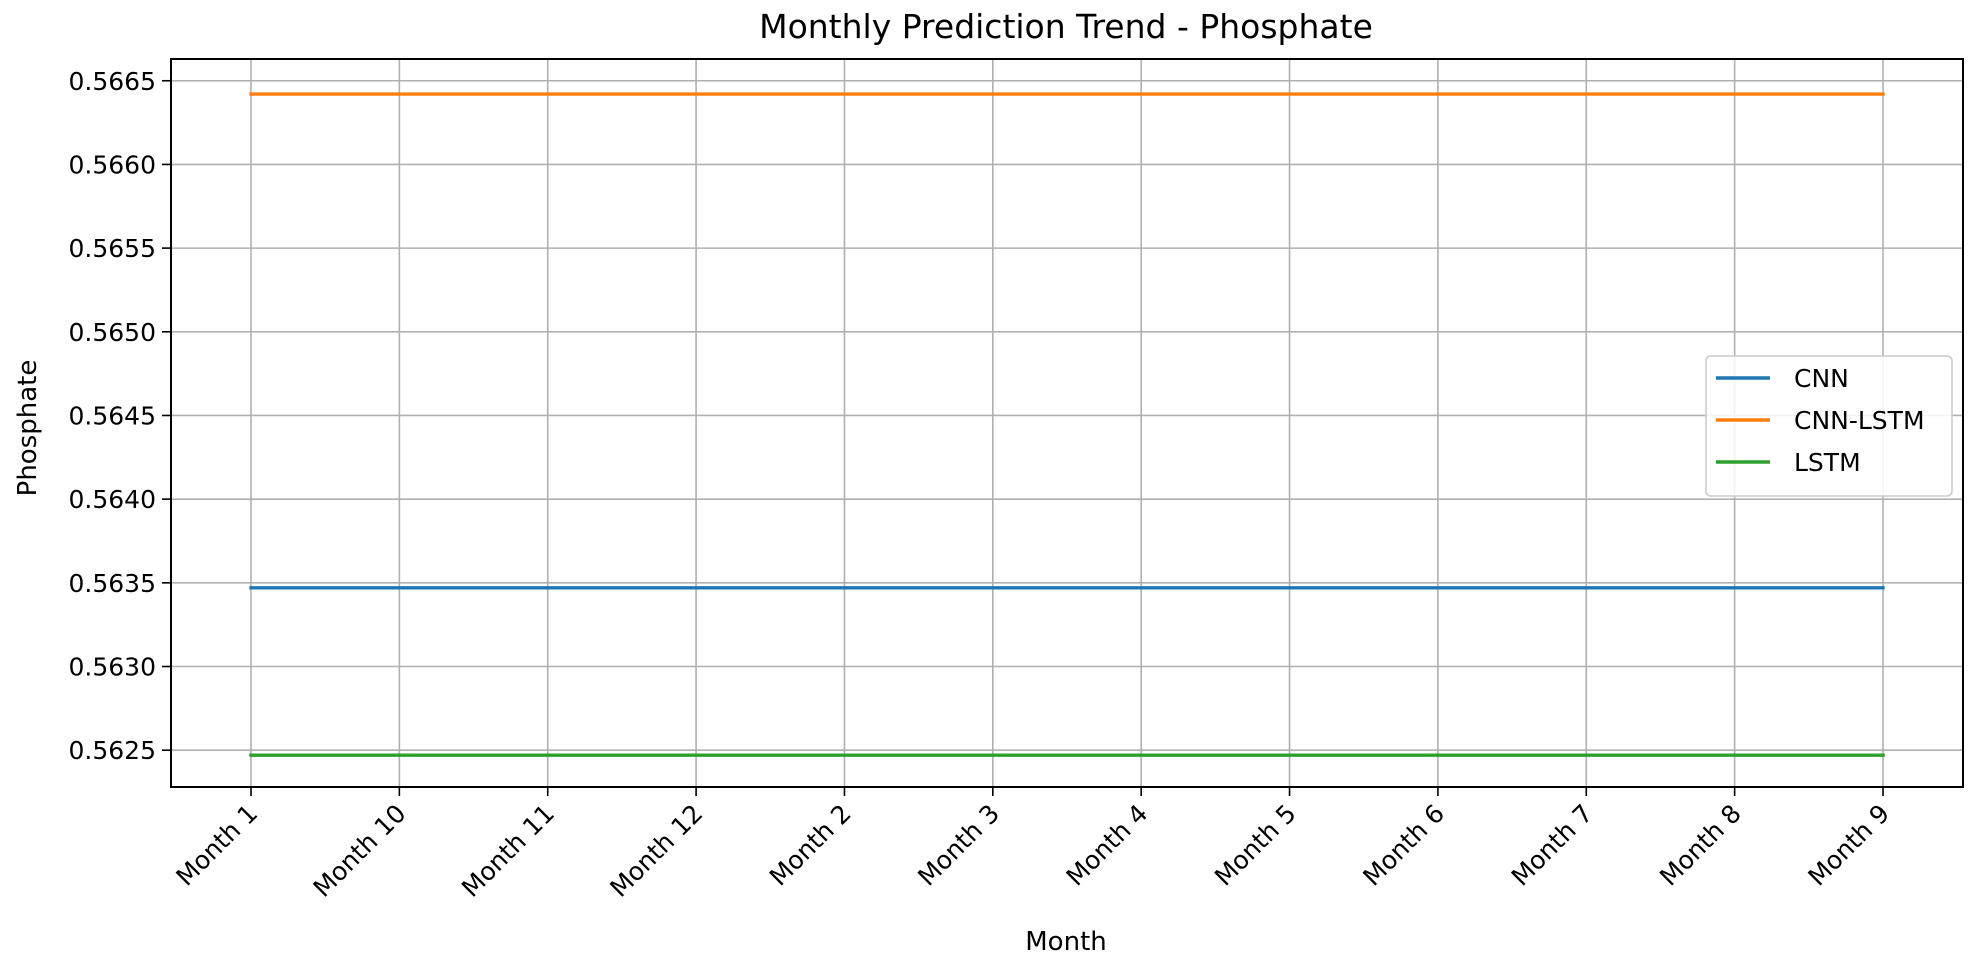  Describe the element at coordinates (1552, 845) in the screenshot. I see `x-tick-label: Month 7` at that location.